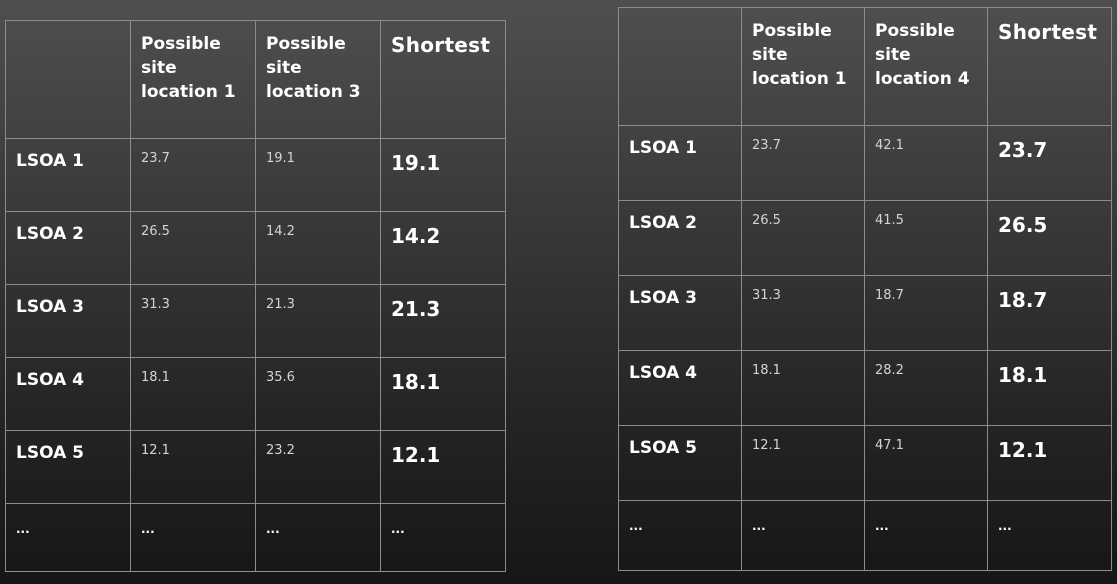  I want to click on table-row: LSOA 5 12.1 23.2 12.1, so click(255, 467).